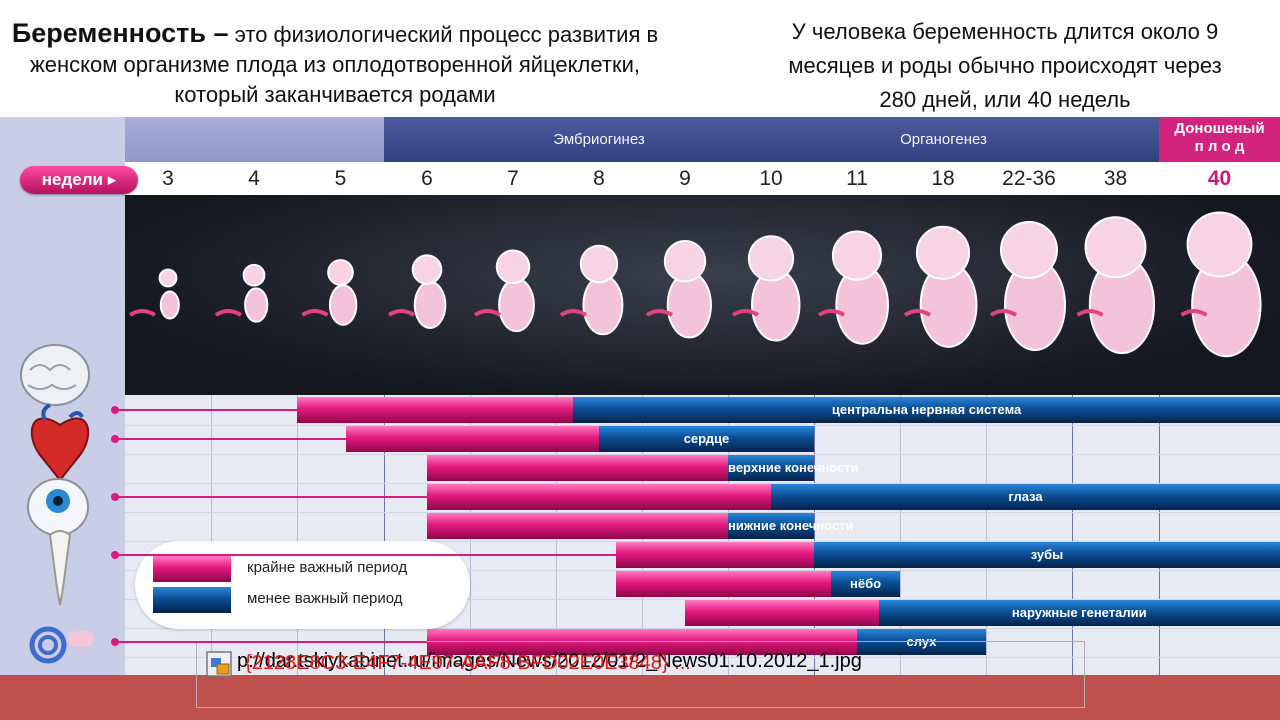  I want to click on legend-critical-label: крайне важный период, so click(327, 567).